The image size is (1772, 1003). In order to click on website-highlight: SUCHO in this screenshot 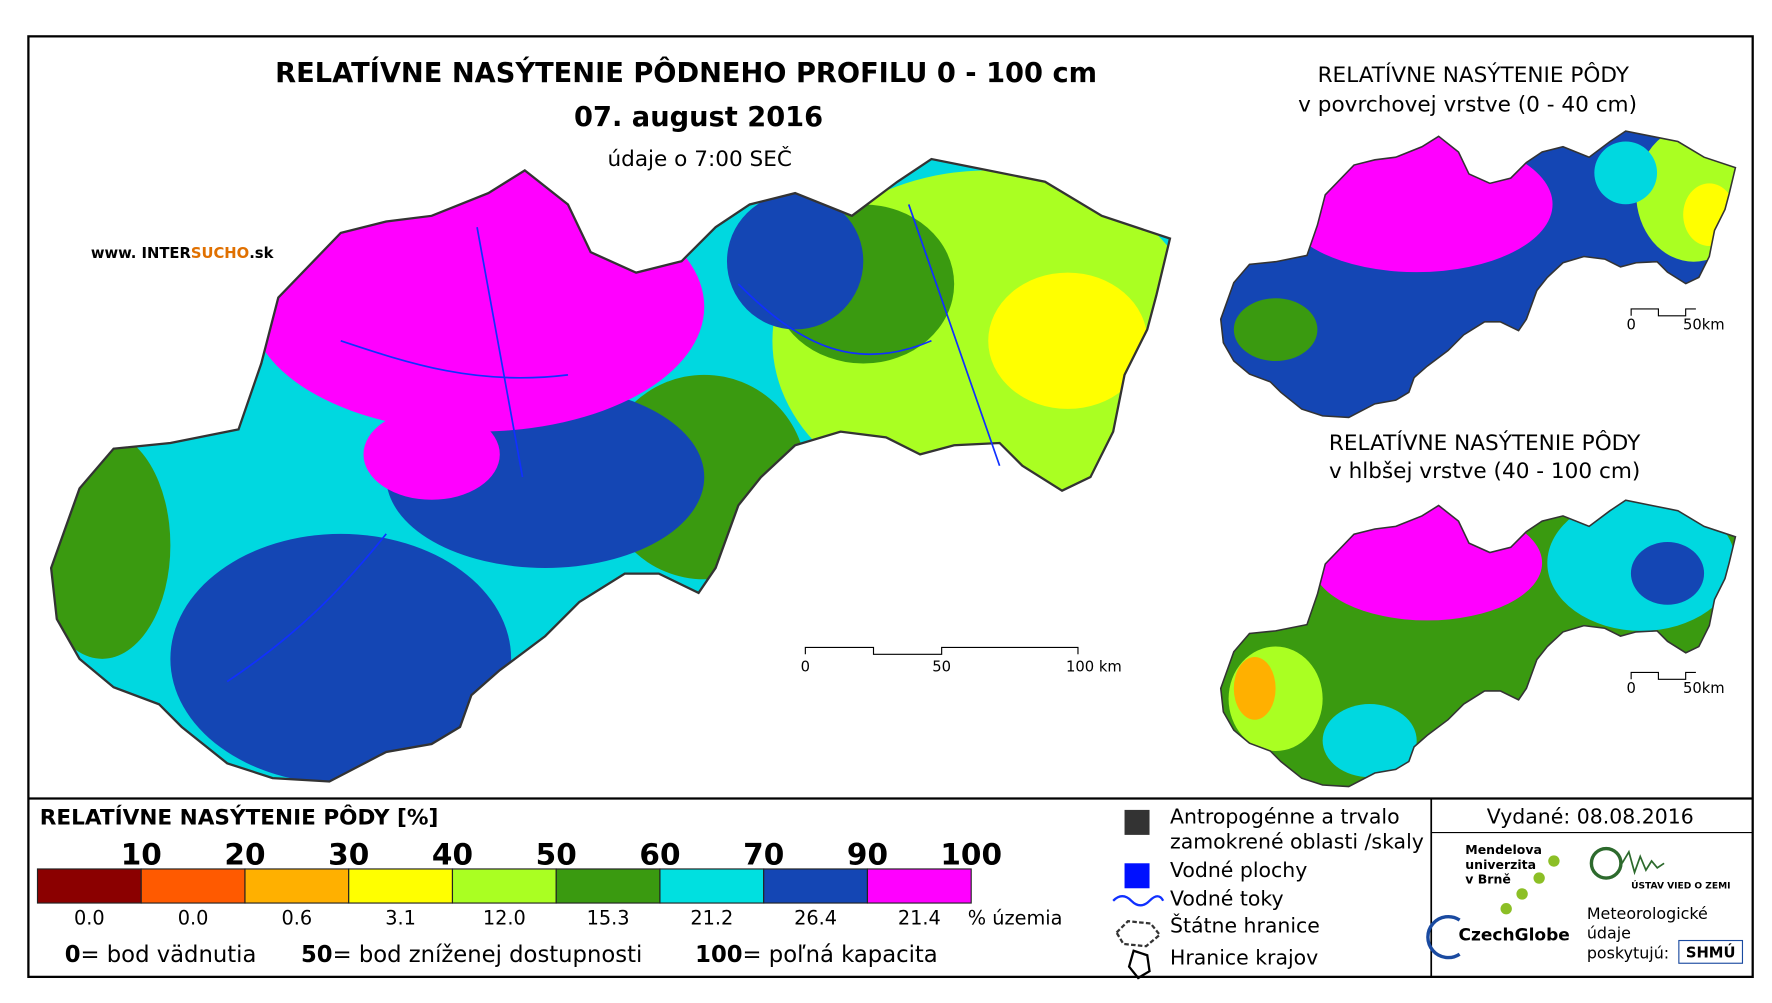, I will do `click(220, 253)`.